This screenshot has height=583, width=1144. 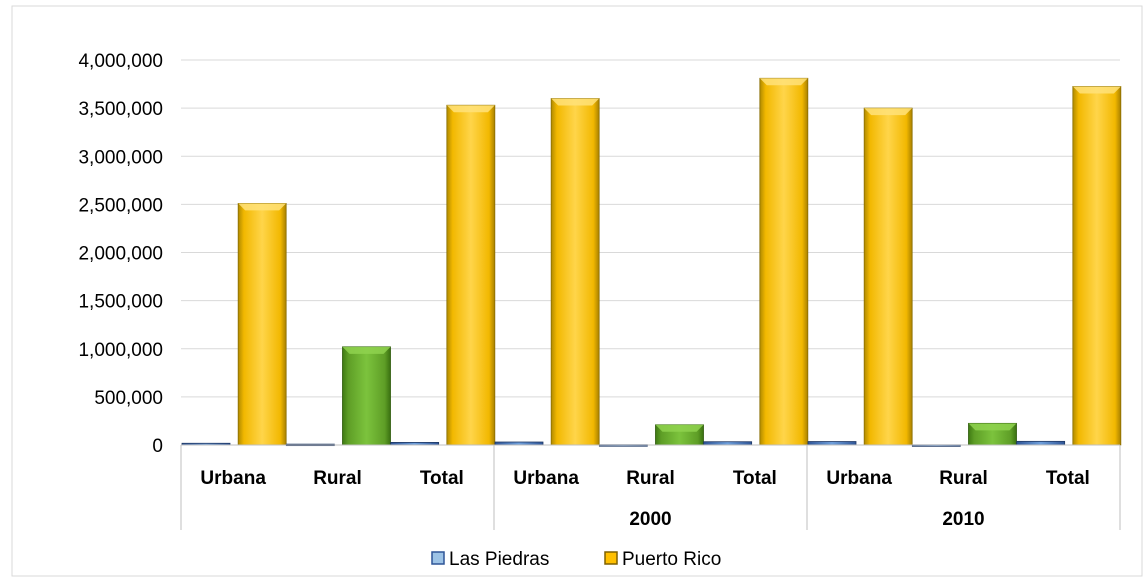 I want to click on y-tick-label: 1,500,000, so click(x=120, y=302).